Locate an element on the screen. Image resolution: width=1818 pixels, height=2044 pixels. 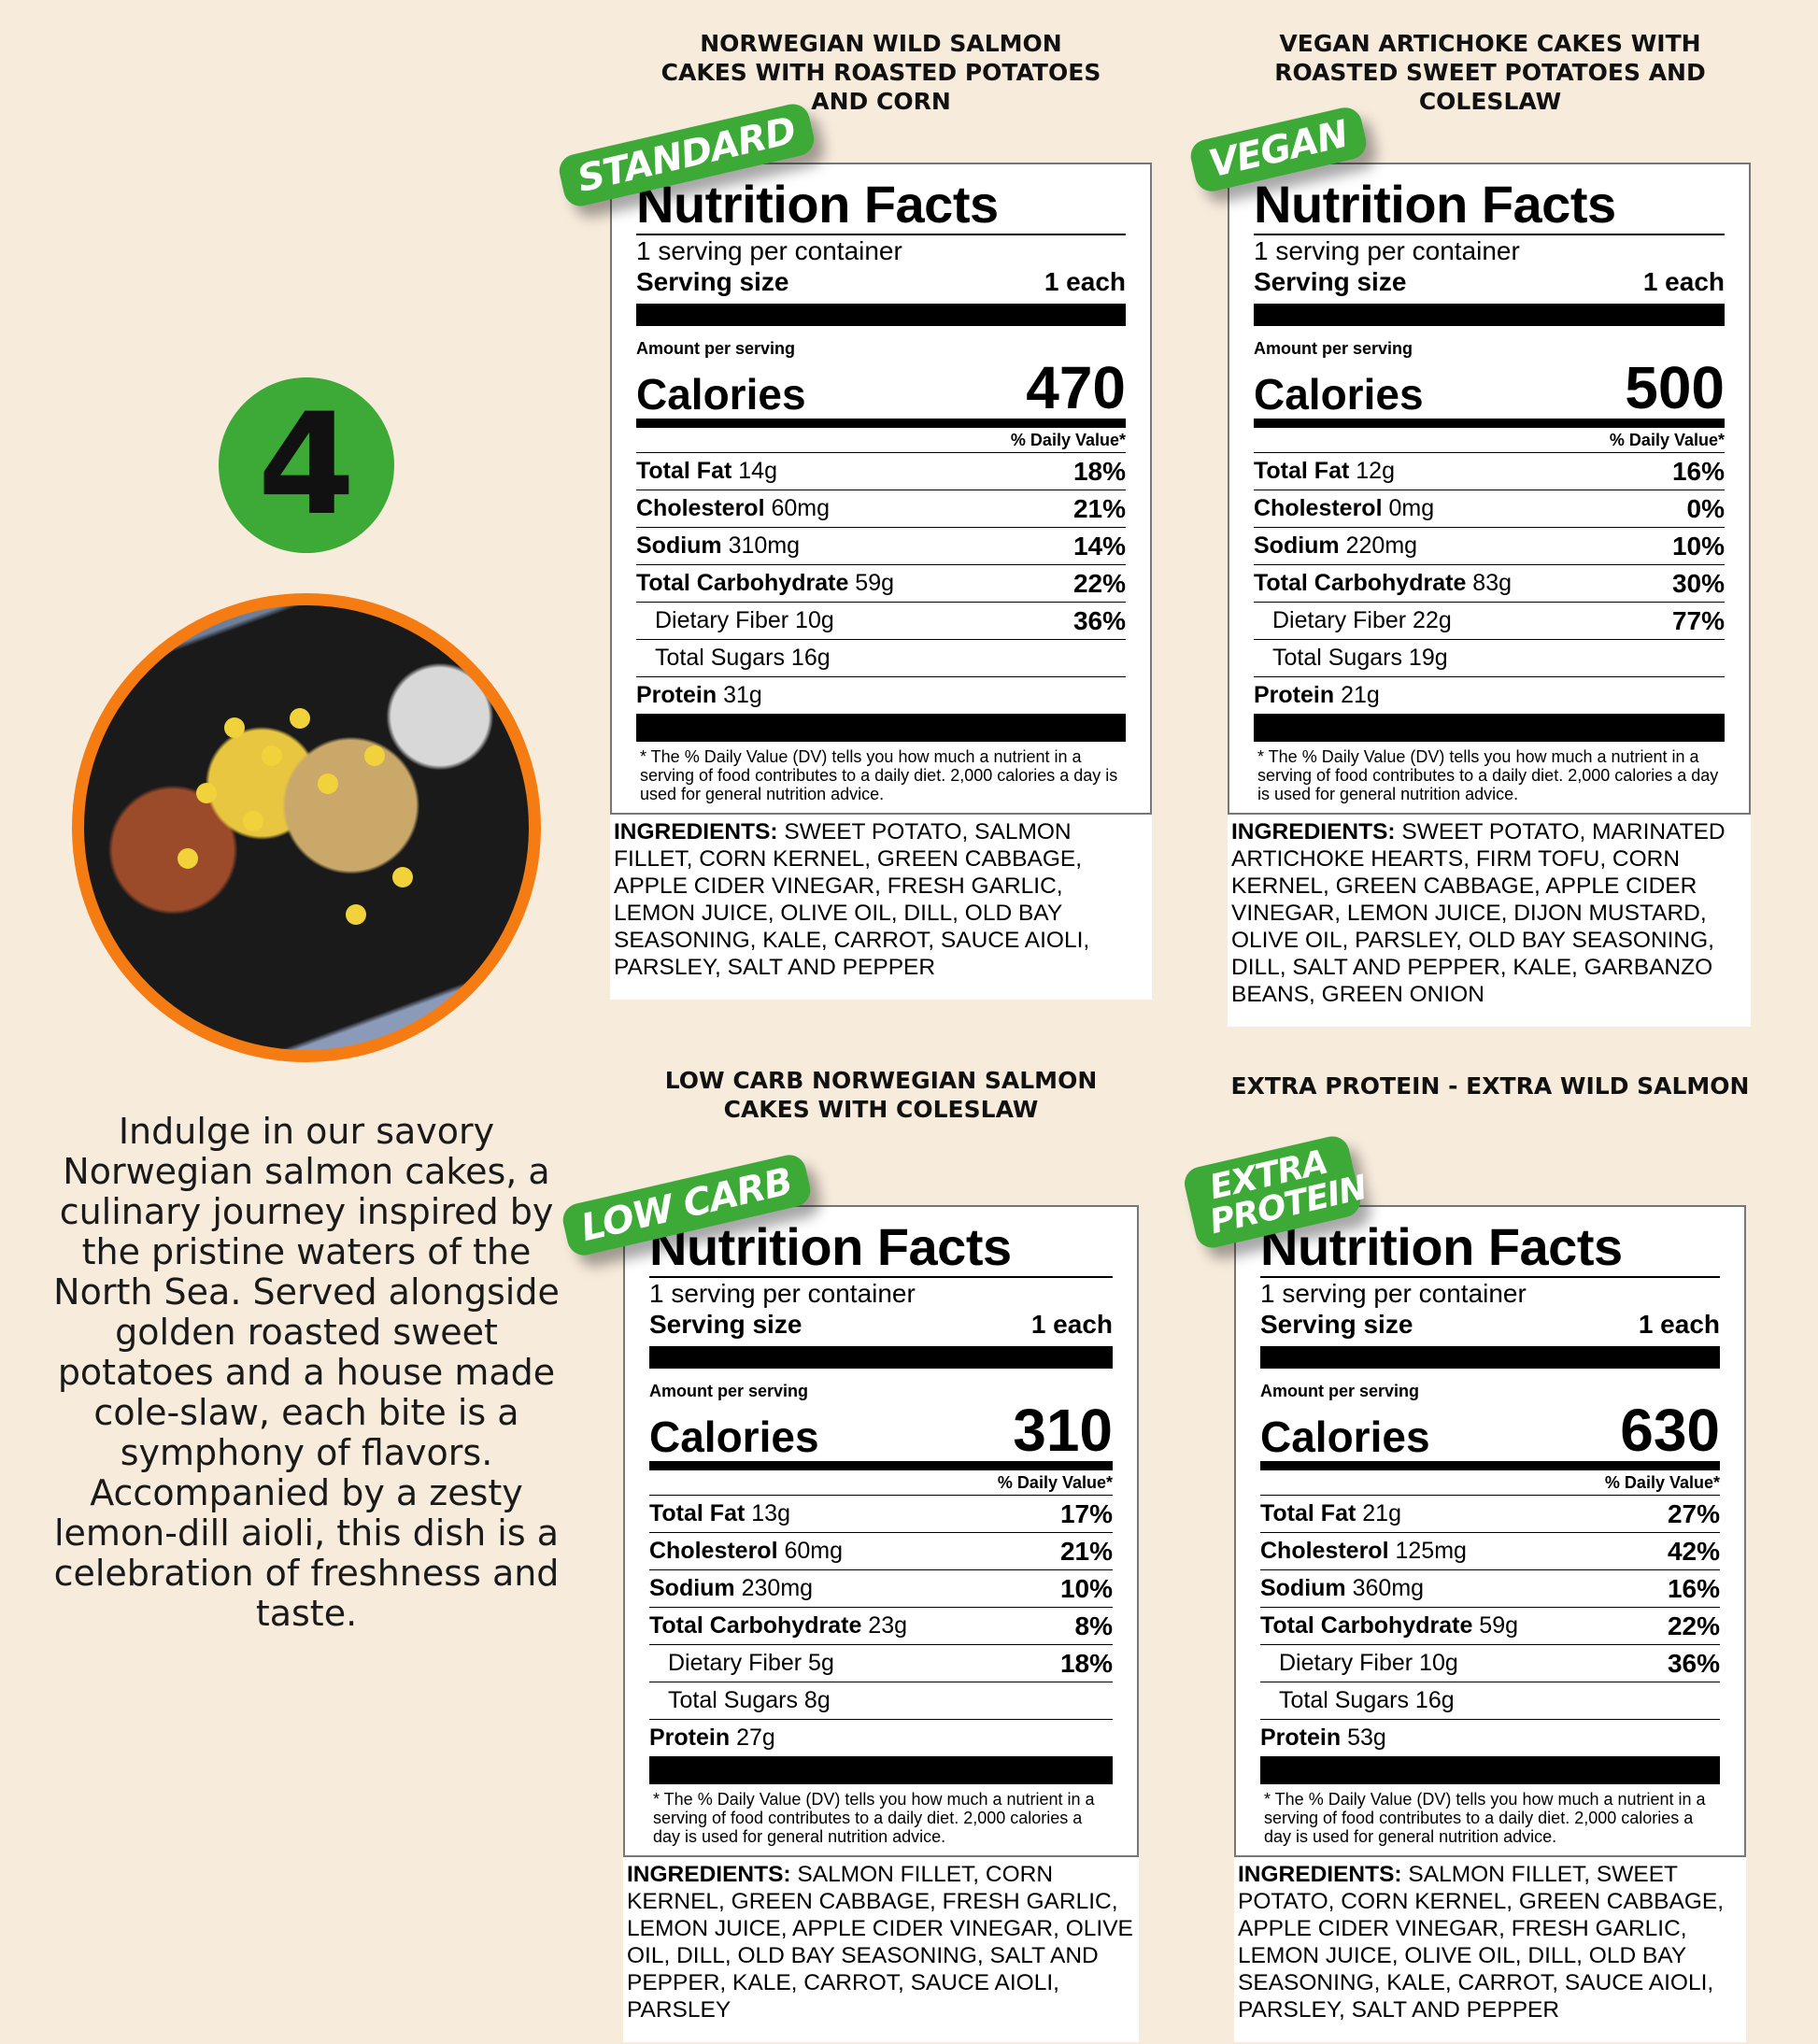
nutrient-row: Protein 21g is located at coordinates (1490, 695).